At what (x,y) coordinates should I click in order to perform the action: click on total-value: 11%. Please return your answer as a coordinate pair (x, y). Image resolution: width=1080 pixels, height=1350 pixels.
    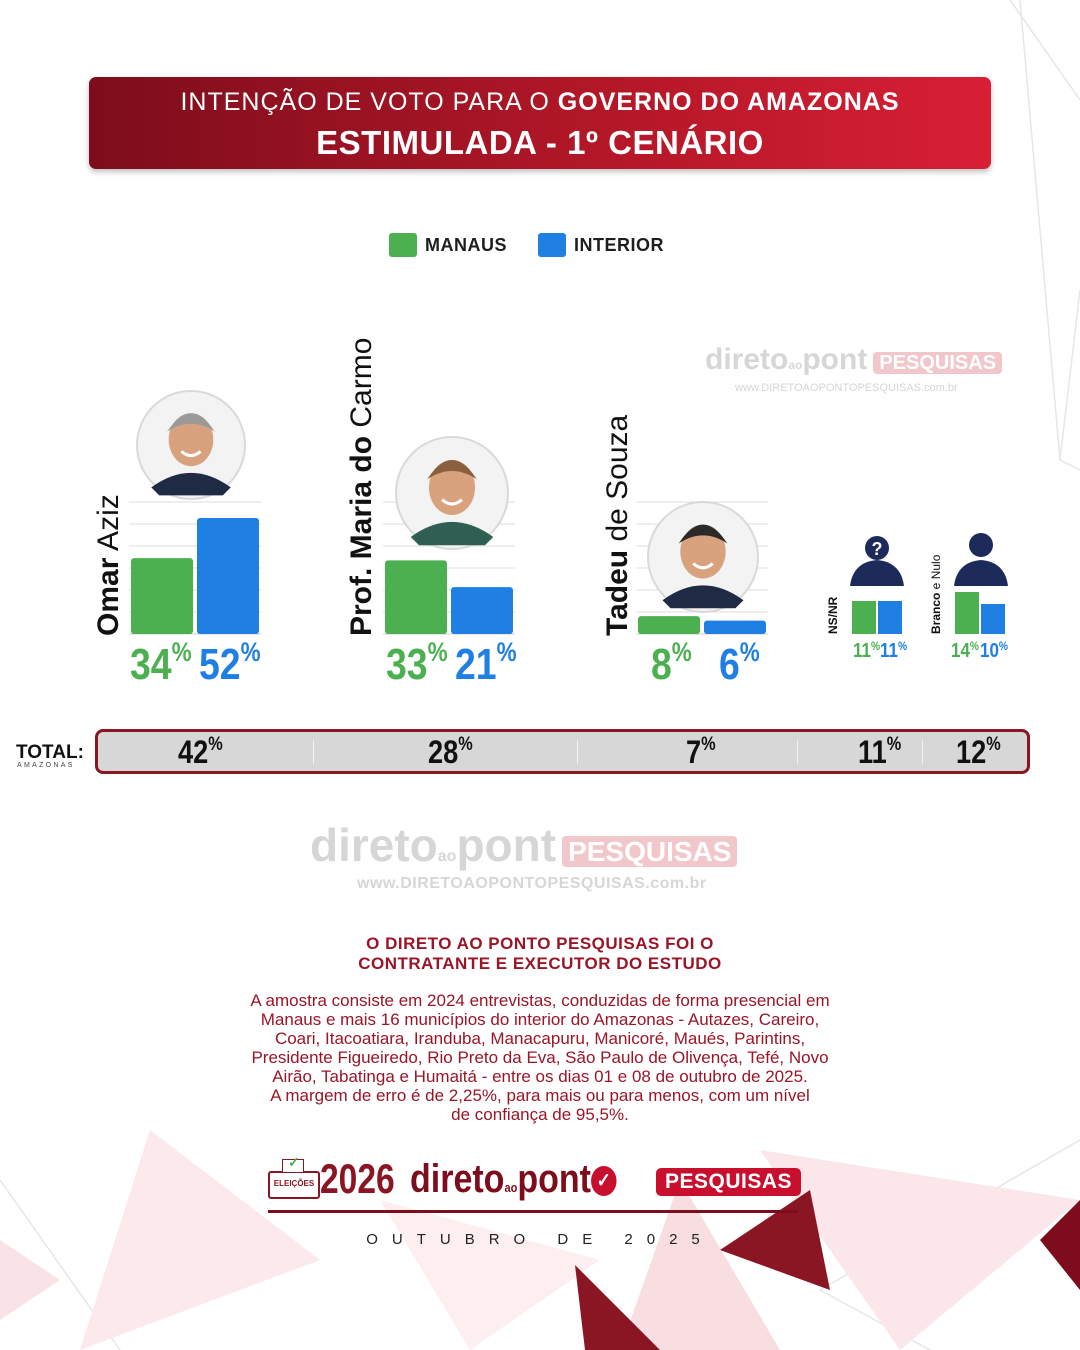
    Looking at the image, I should click on (879, 752).